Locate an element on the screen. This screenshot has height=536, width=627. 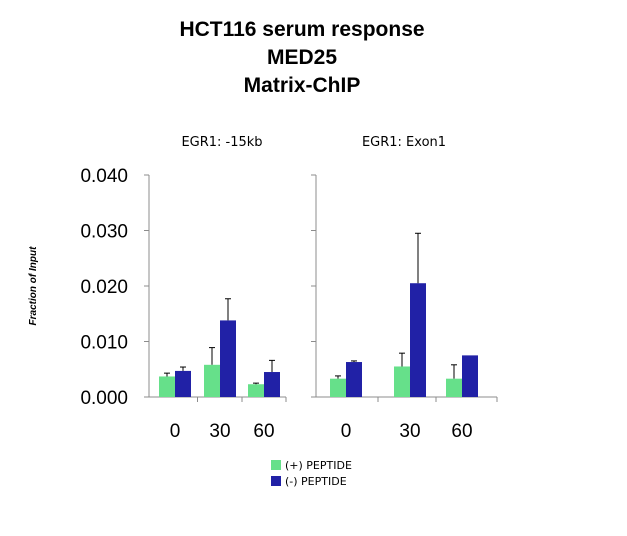
panel-title-egr1-15kb: EGR1: -15kb is located at coordinates (221, 142).